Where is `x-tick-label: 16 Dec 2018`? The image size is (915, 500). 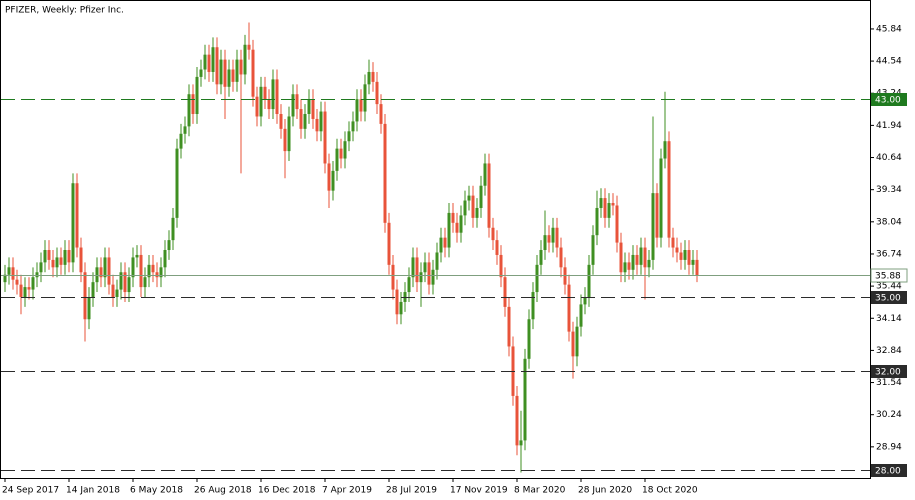
x-tick-label: 16 Dec 2018 is located at coordinates (287, 491).